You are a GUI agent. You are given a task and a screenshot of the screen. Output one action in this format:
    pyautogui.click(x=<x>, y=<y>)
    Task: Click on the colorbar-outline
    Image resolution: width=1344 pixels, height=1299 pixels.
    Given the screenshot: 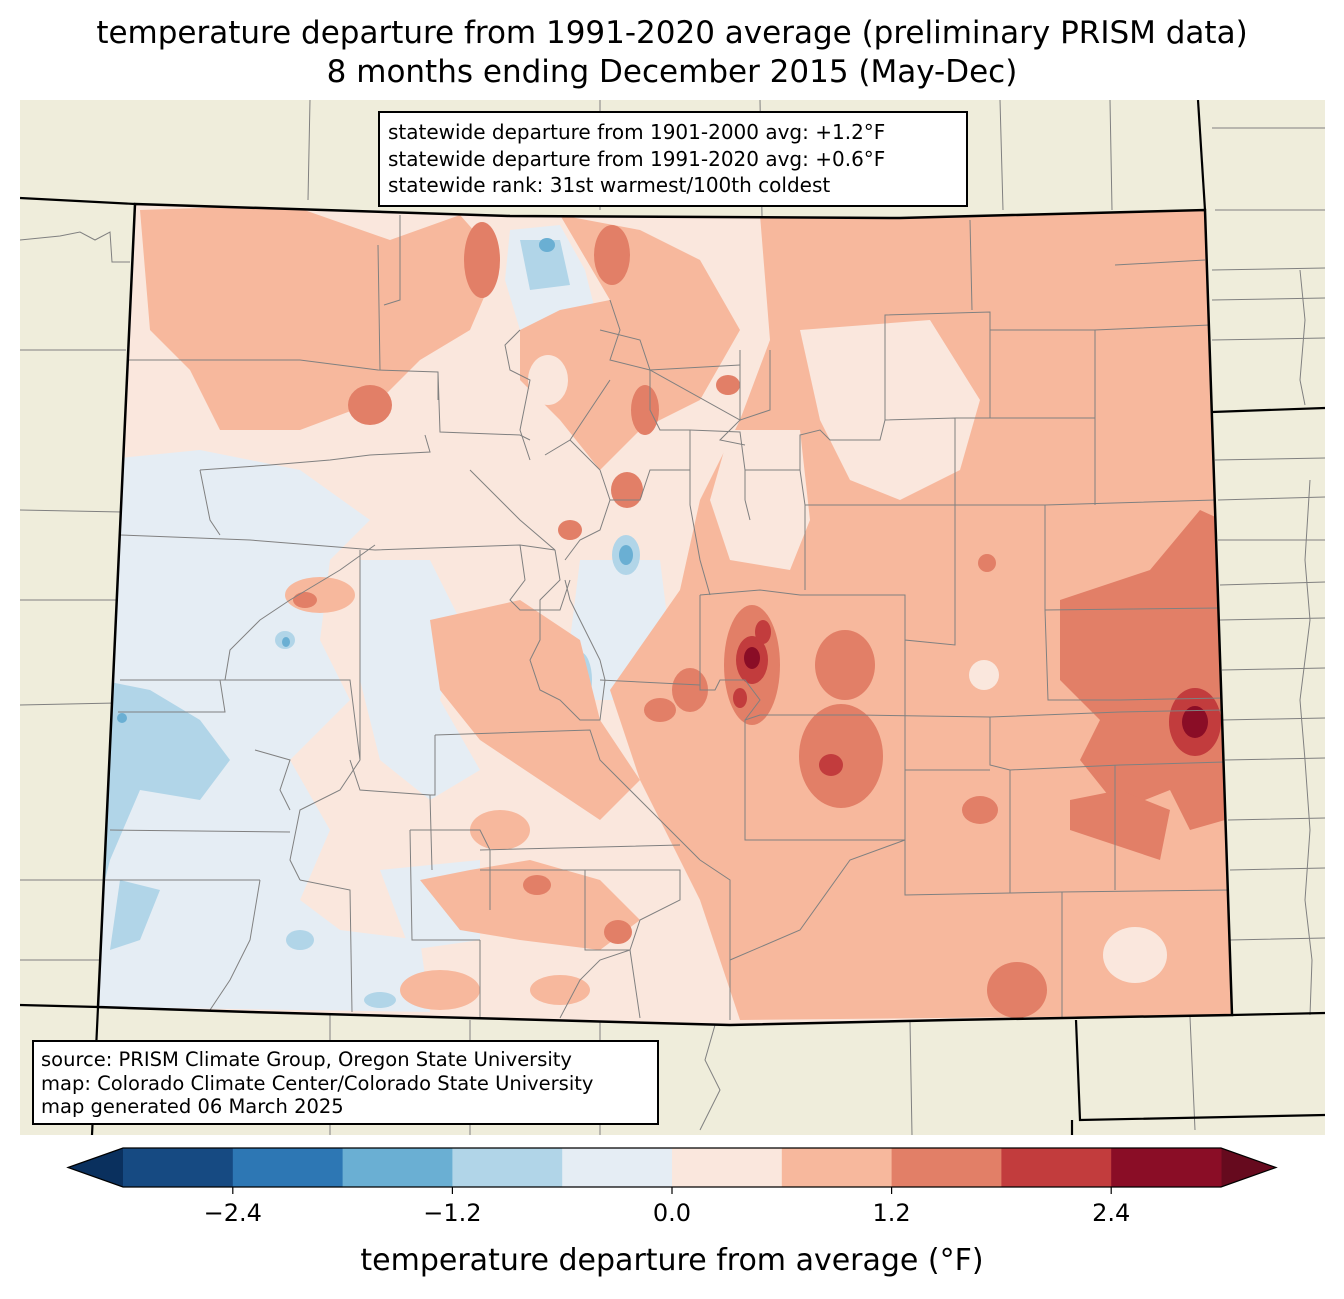 What is the action you would take?
    pyautogui.click(x=672, y=1167)
    